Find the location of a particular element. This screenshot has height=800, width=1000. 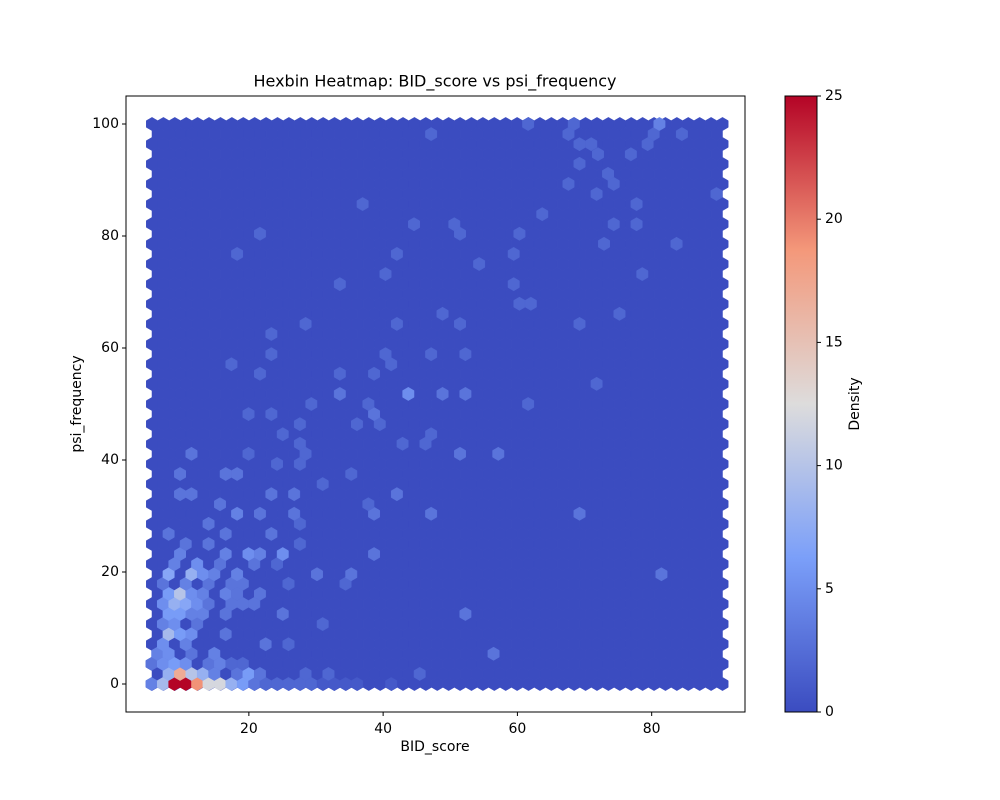

colorbar-tick-label: 0 is located at coordinates (829, 712).